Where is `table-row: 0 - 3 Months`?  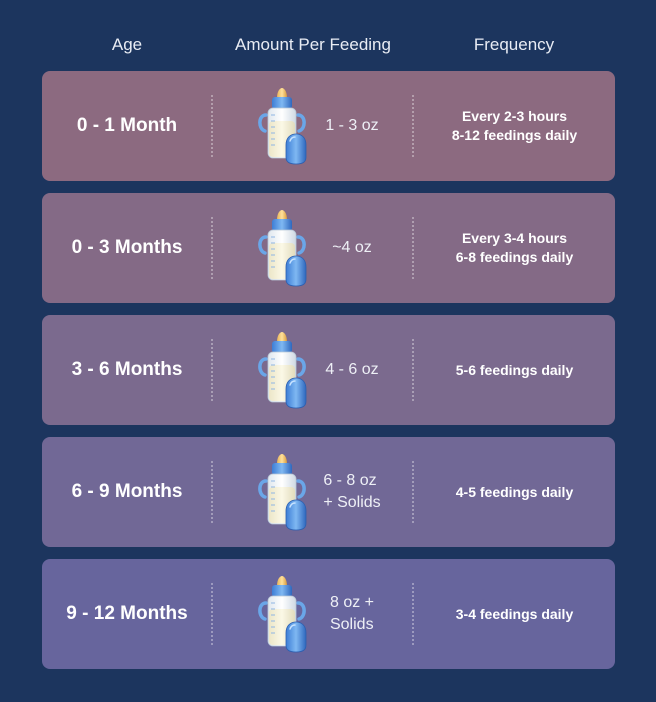
table-row: 0 - 3 Months is located at coordinates (328, 248).